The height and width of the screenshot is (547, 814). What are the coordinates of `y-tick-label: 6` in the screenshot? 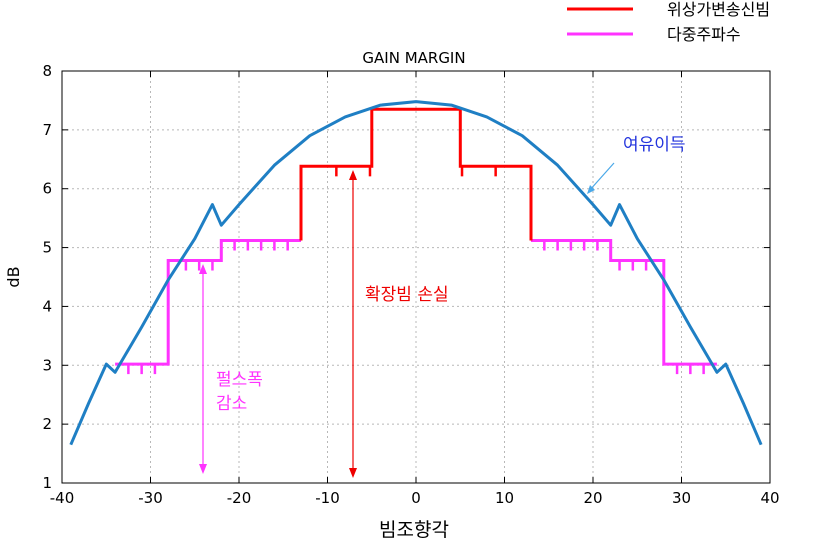 It's located at (47, 189).